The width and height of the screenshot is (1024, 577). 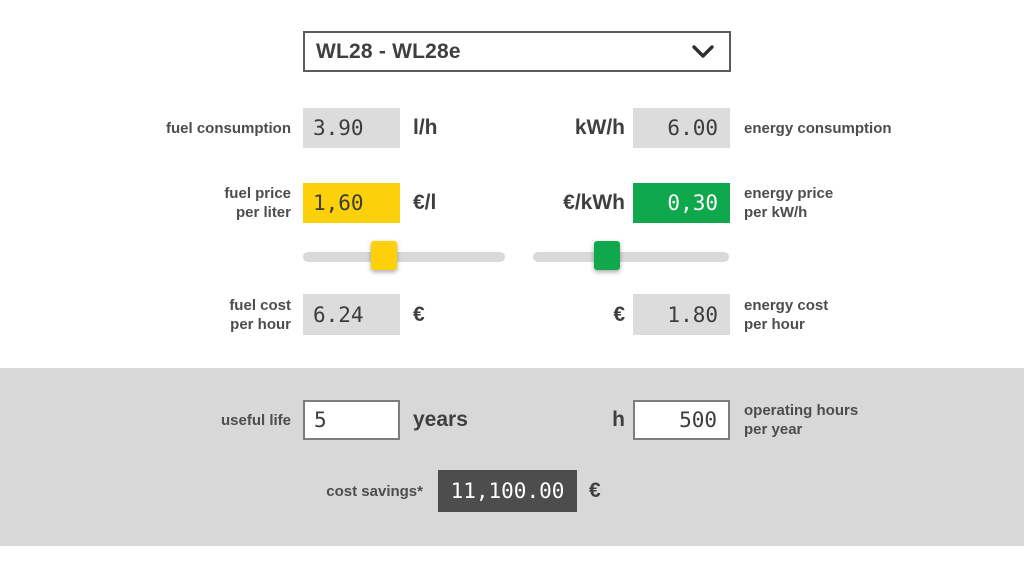 What do you see at coordinates (388, 51) in the screenshot?
I see `model-select-value: WL28 - WL28e` at bounding box center [388, 51].